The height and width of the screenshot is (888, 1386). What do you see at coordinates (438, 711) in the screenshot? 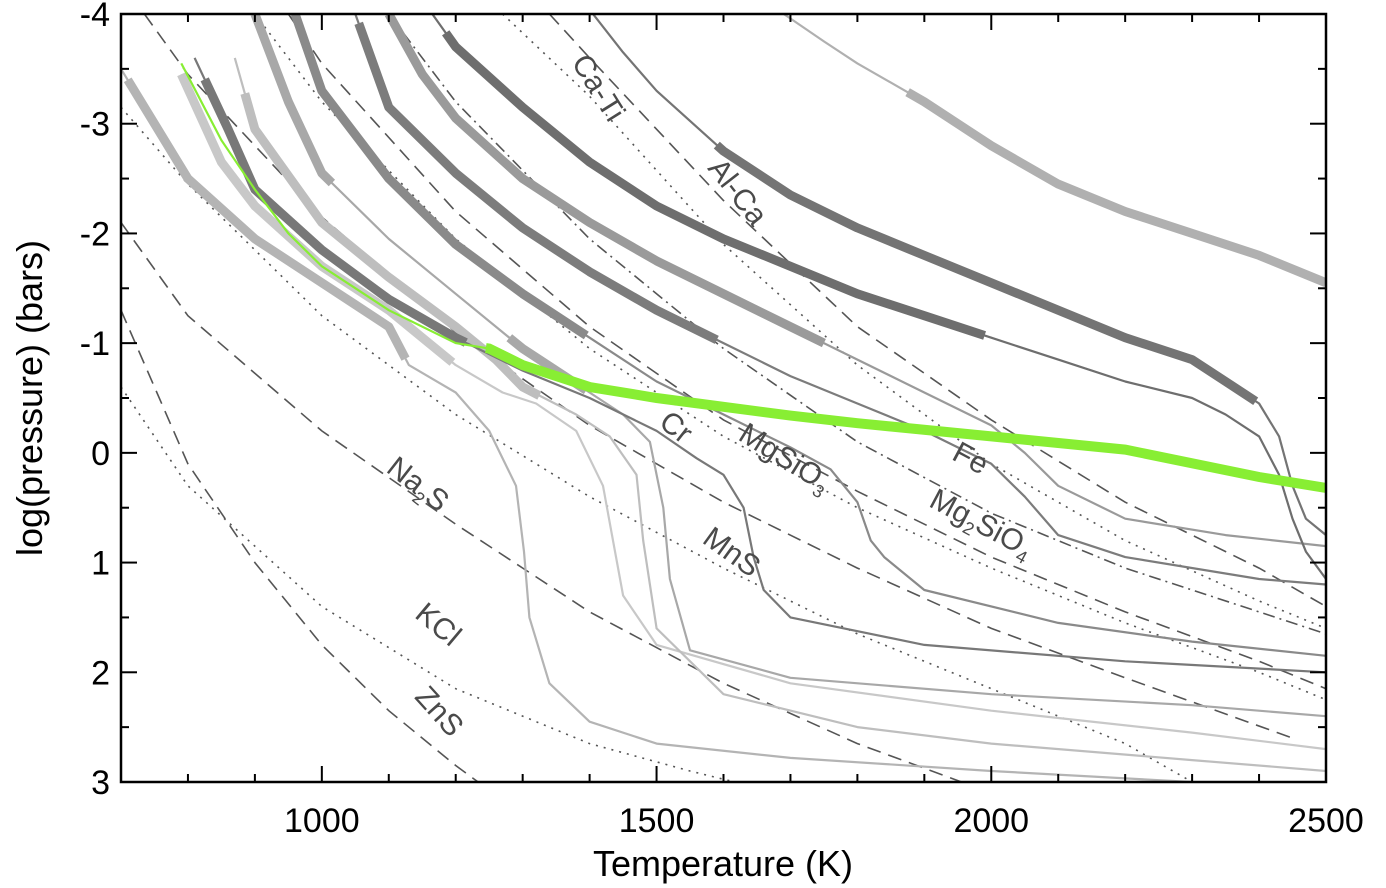
I see `curve-label-zns: ZnS` at bounding box center [438, 711].